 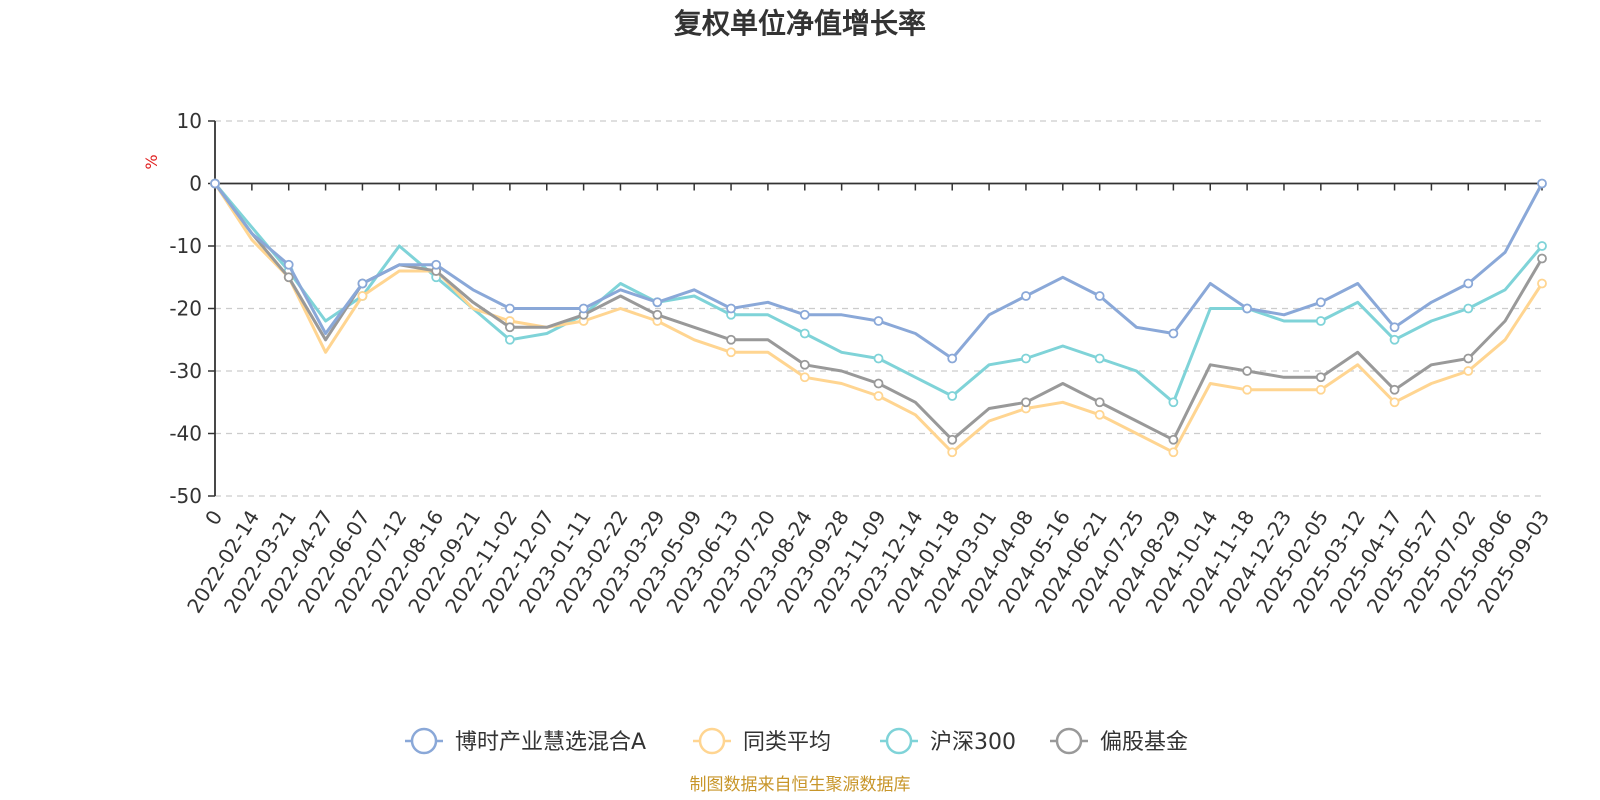 What do you see at coordinates (800, 23) in the screenshot?
I see `chart-title: 复权单位净值增长率` at bounding box center [800, 23].